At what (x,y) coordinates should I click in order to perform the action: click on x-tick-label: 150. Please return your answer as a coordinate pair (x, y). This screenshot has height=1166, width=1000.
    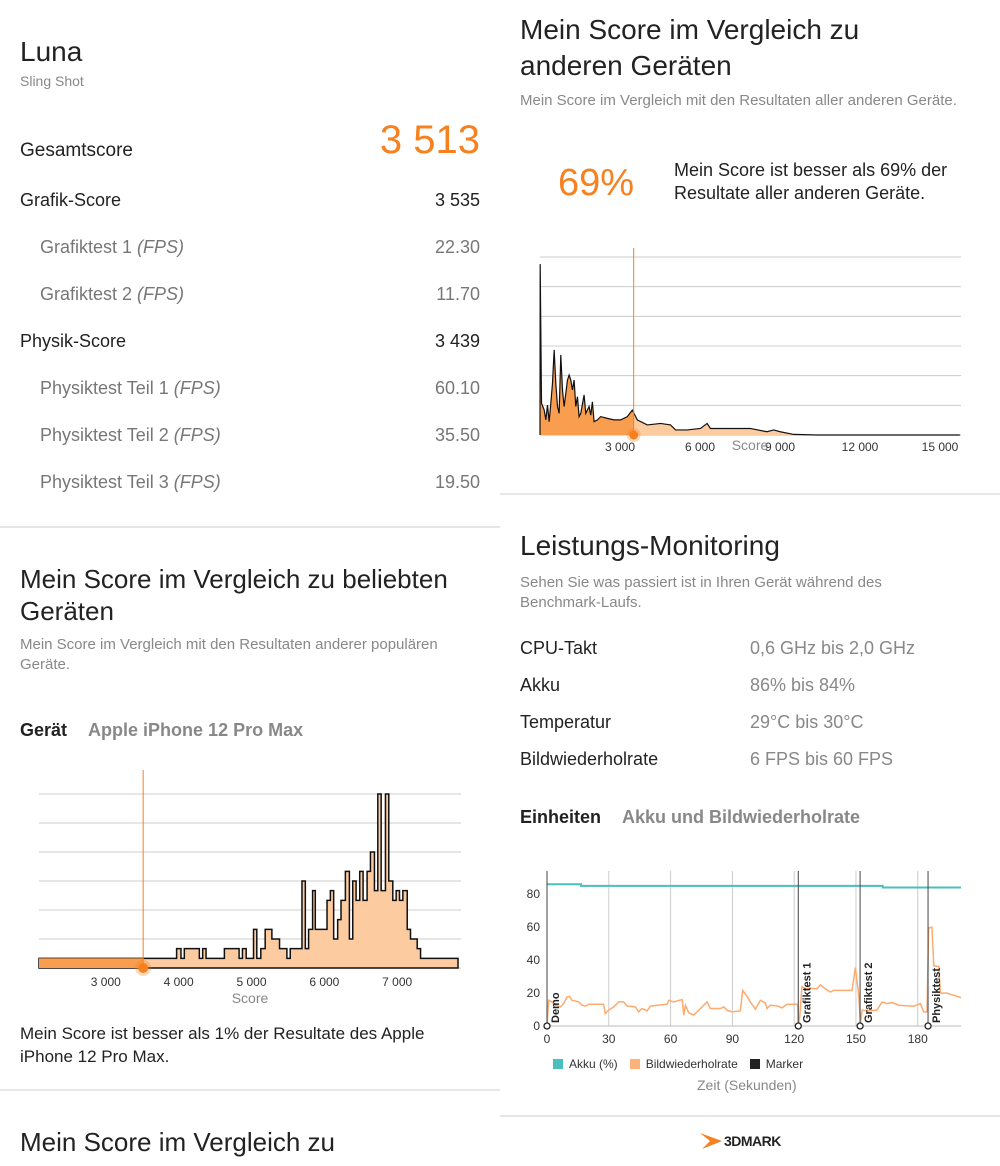
    Looking at the image, I should click on (856, 1039).